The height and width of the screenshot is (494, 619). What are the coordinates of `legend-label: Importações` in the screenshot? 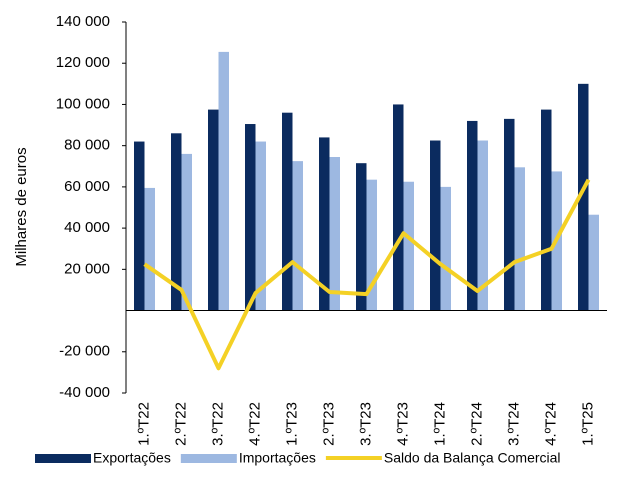 It's located at (277, 458).